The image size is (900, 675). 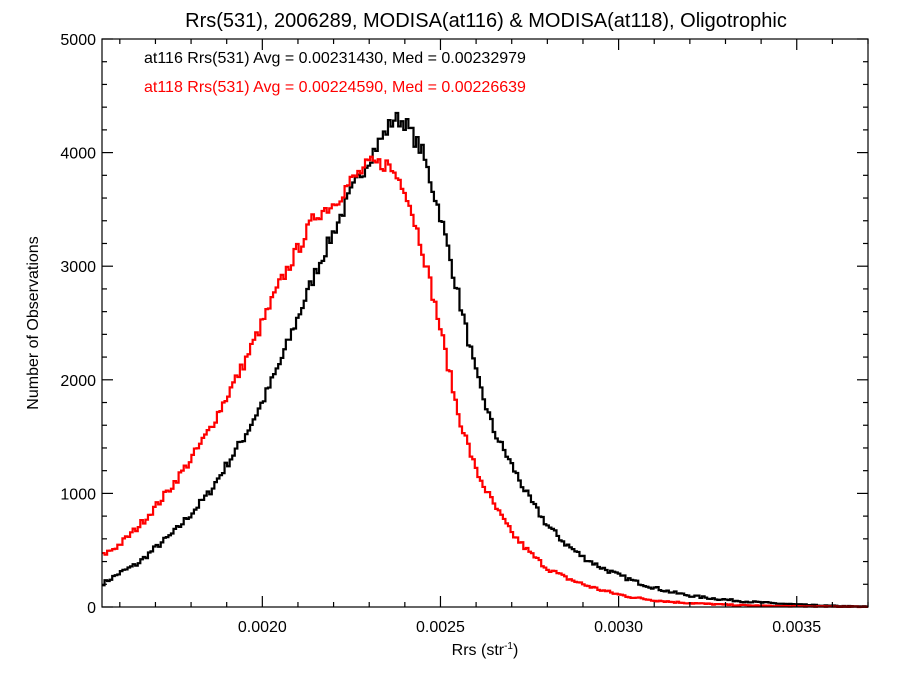 What do you see at coordinates (478, 650) in the screenshot?
I see `x-axis-label-text: Rrs (str` at bounding box center [478, 650].